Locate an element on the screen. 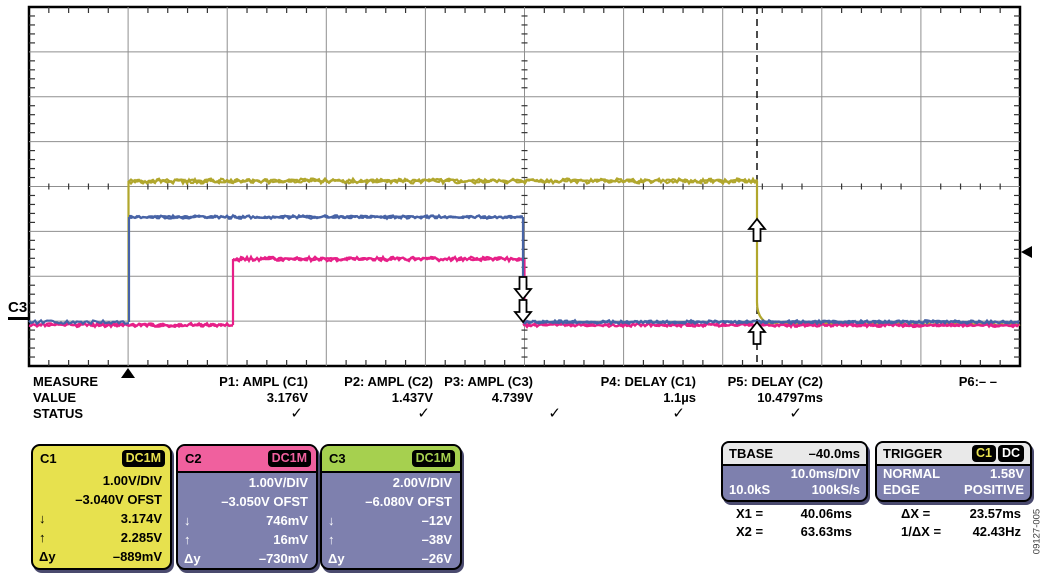 The height and width of the screenshot is (574, 1049). measure-param-p6: P6:– – is located at coordinates (917, 382).